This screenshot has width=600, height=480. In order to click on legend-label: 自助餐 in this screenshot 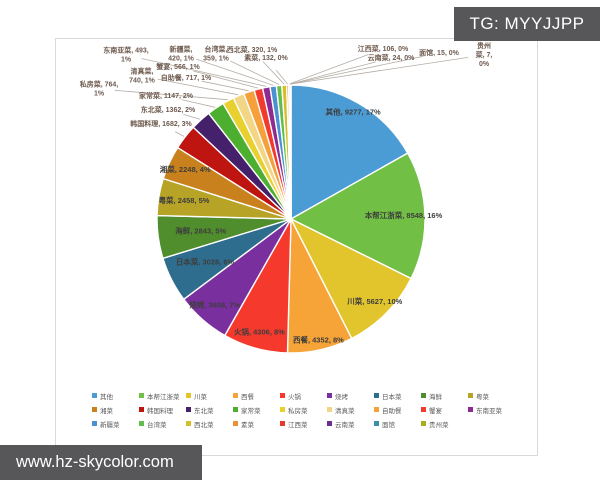, I will do `click(392, 411)`.